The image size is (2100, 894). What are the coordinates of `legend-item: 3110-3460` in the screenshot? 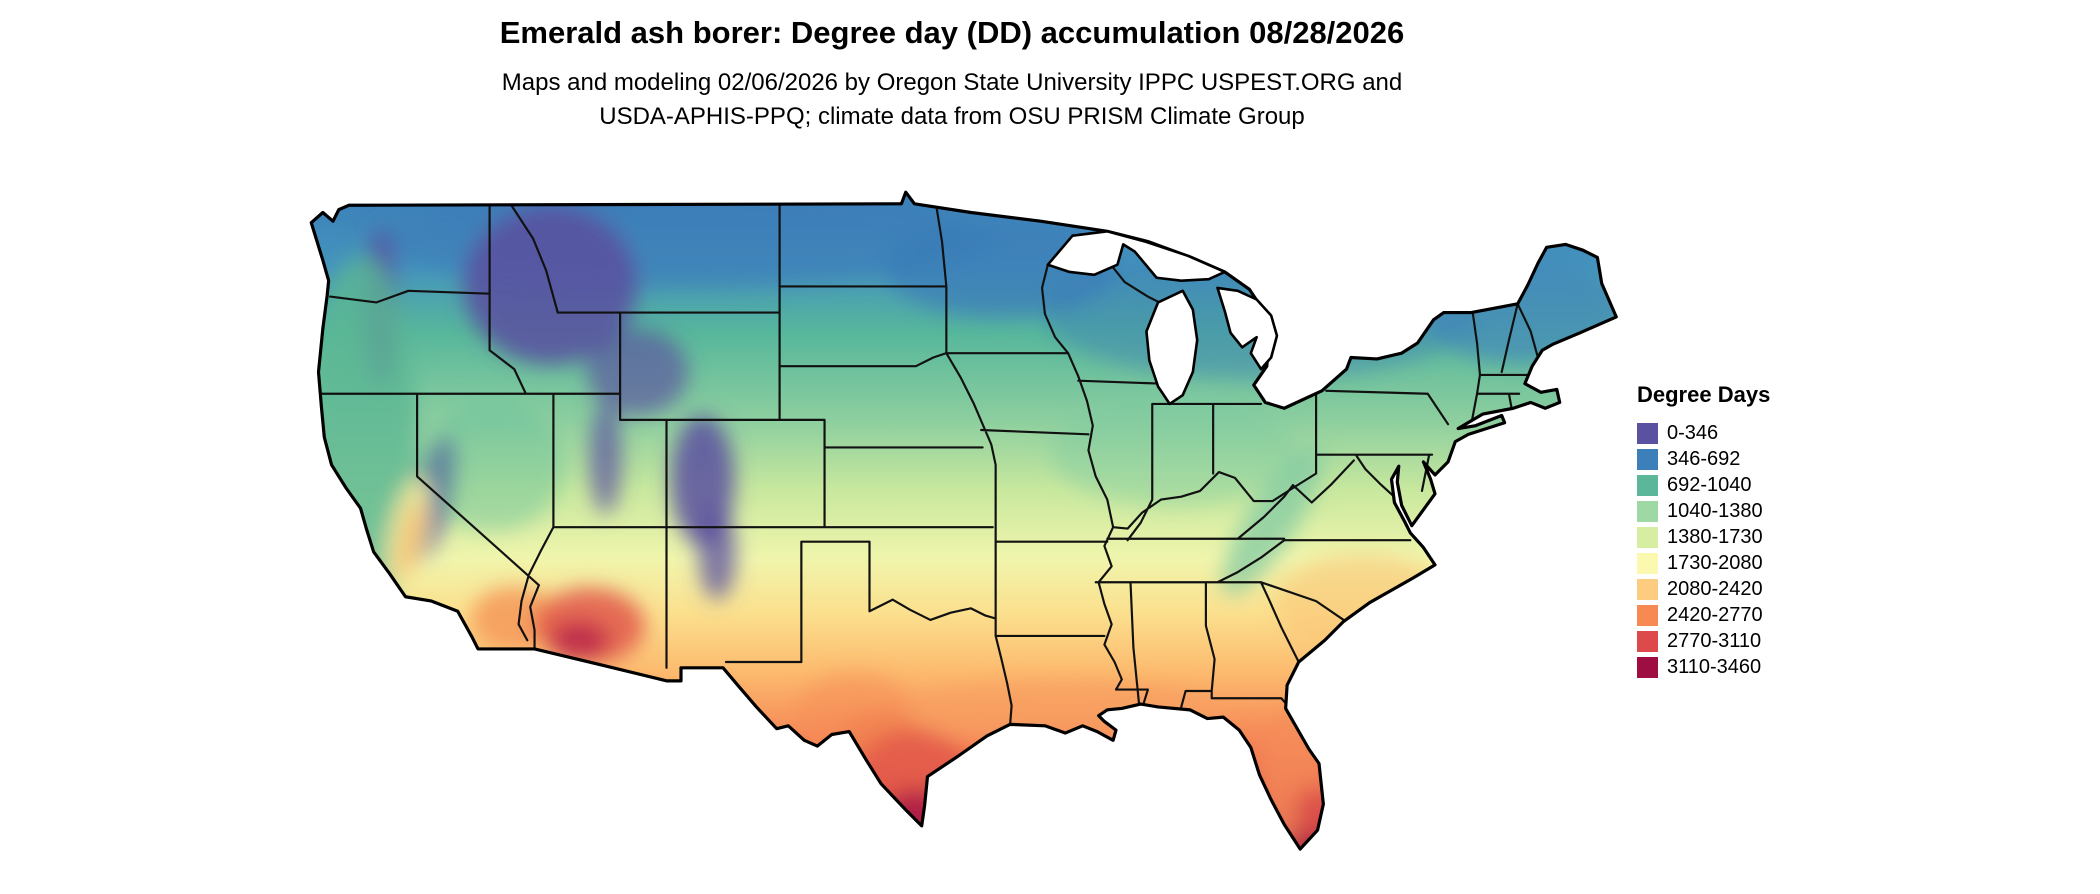 It's located at (1703, 667).